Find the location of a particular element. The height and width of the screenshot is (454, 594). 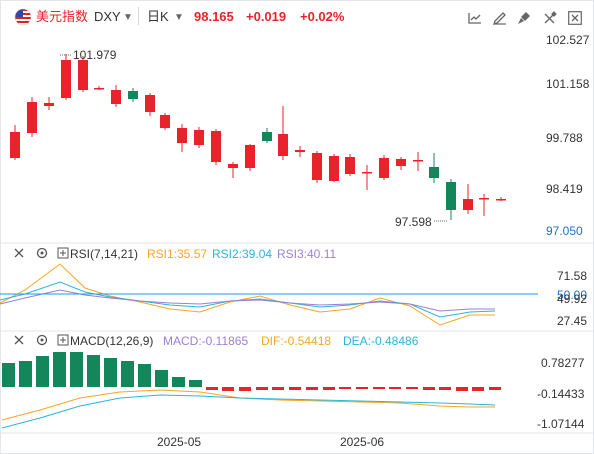

rsi-axis-tick: 27.45 is located at coordinates (572, 321).